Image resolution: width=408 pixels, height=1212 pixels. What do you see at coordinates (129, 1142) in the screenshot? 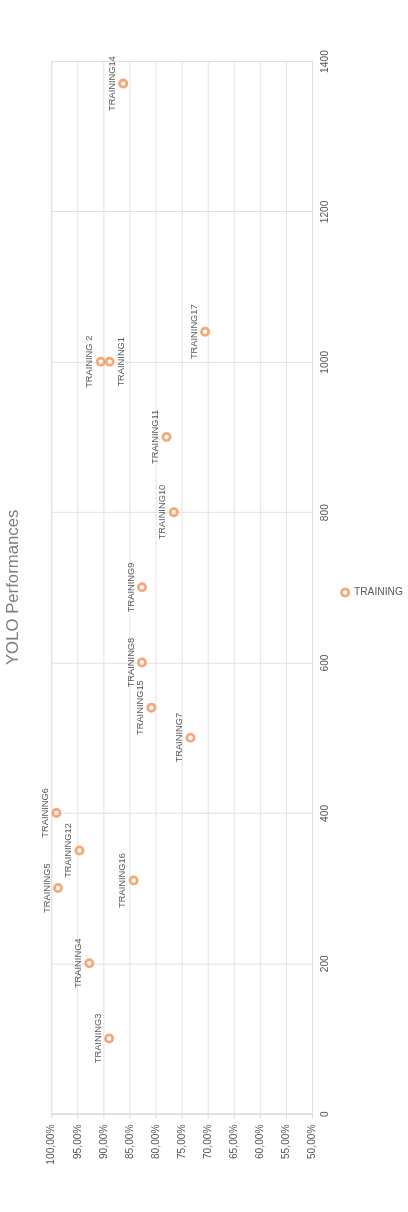
I see `x-tick-label: 85,00%` at bounding box center [129, 1142].